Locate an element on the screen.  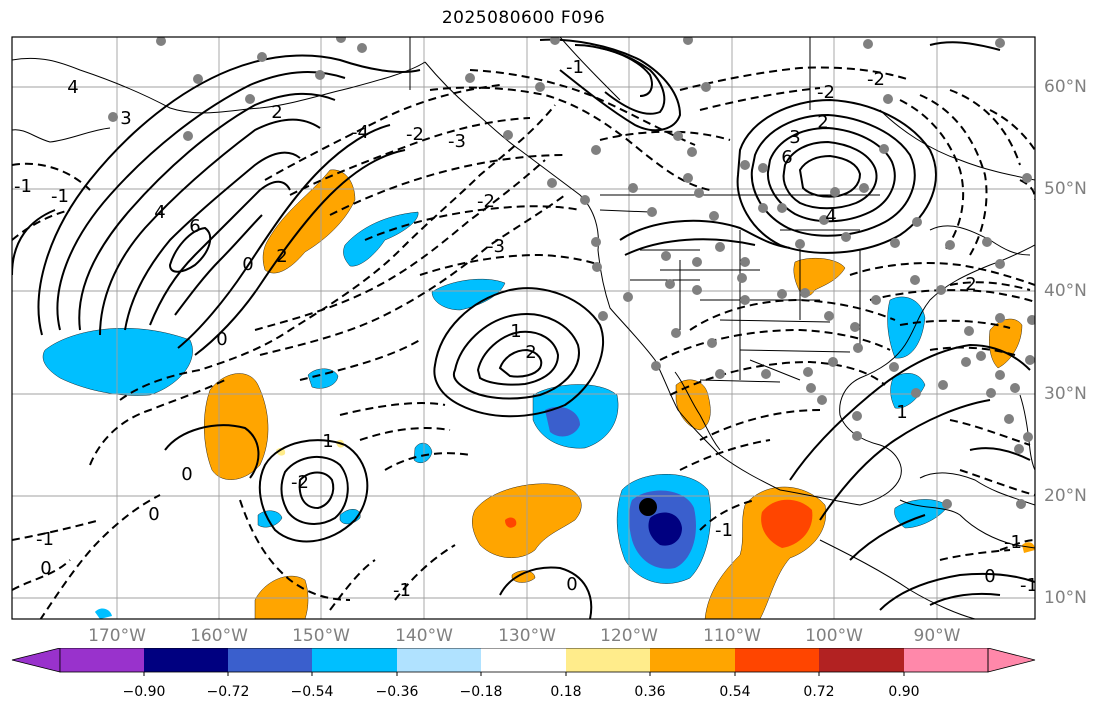
lon-label: 130°W is located at coordinates (527, 636).